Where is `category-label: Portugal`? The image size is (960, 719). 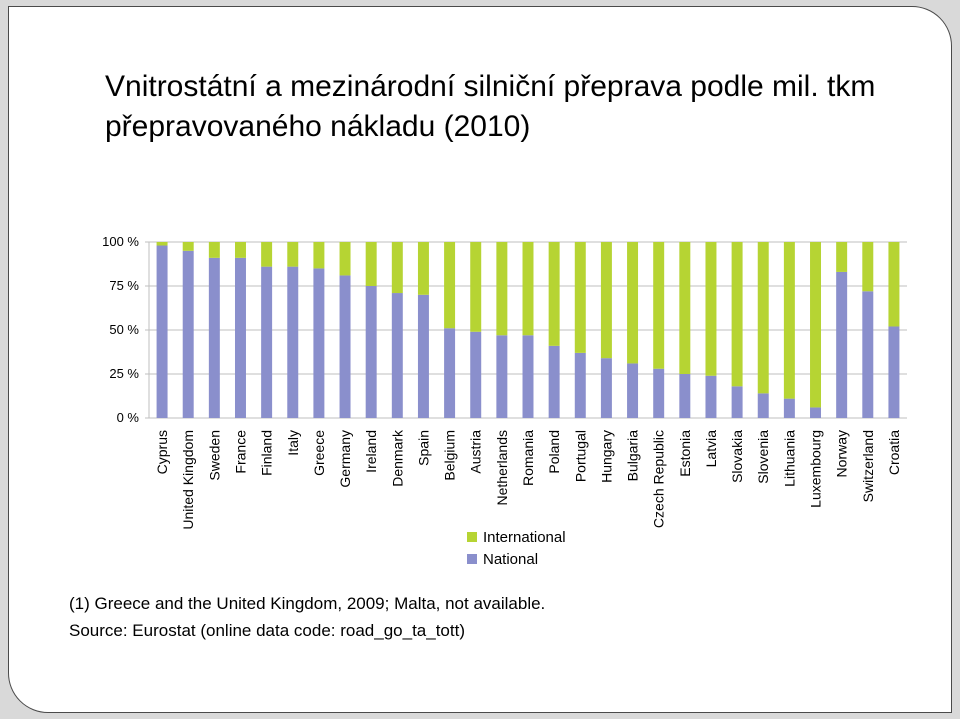 category-label: Portugal is located at coordinates (580, 456).